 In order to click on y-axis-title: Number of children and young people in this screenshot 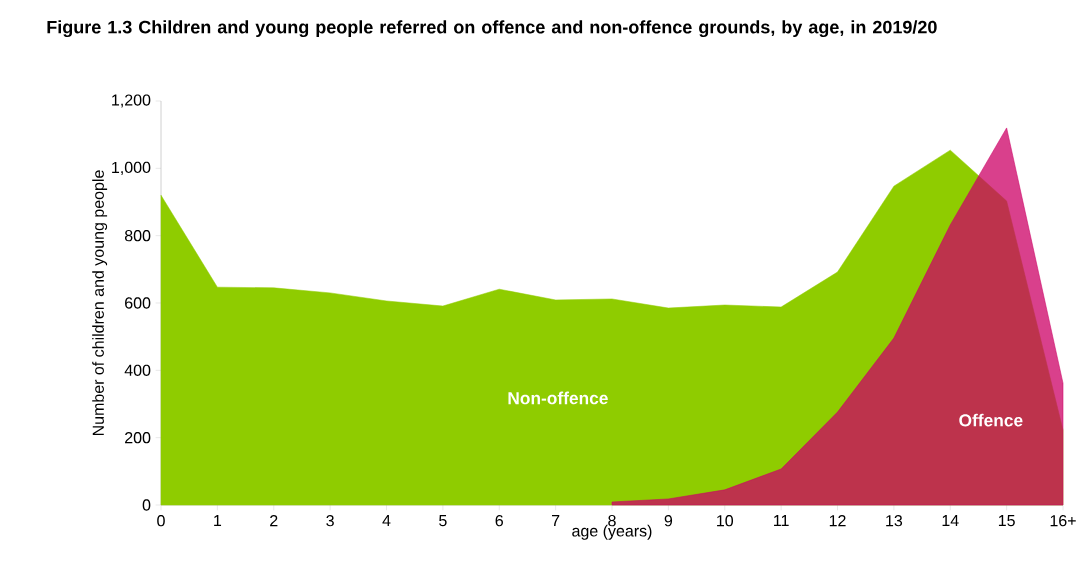, I will do `click(100, 303)`.